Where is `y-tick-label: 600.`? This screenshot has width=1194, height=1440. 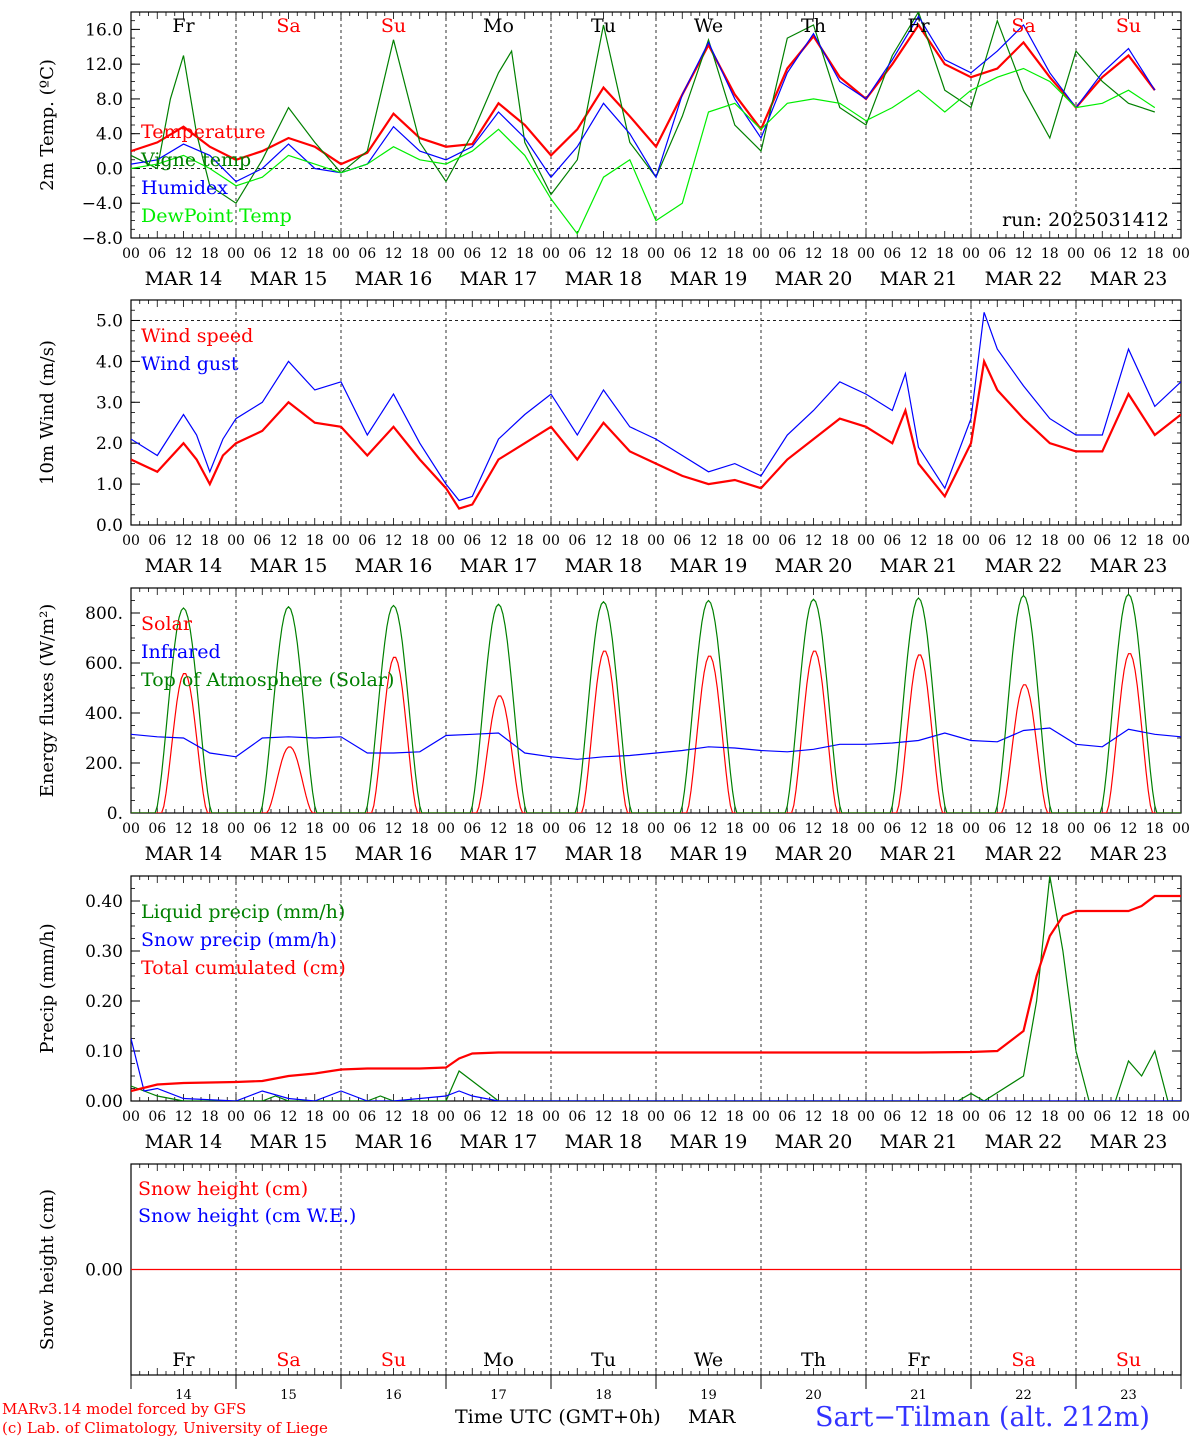
y-tick-label: 600. is located at coordinates (104, 664).